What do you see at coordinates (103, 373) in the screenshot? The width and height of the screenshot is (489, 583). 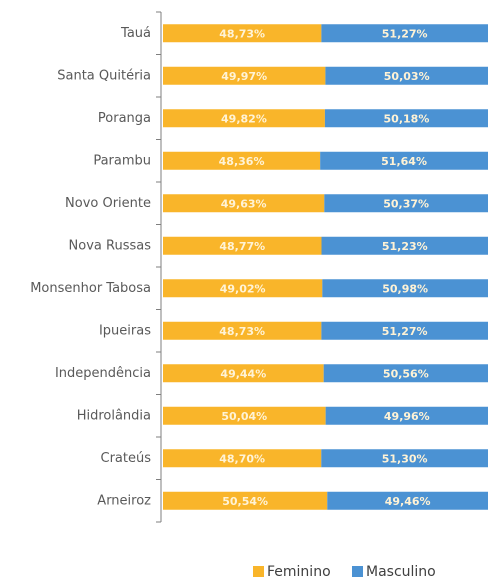 I see `category-label: Independência` at bounding box center [103, 373].